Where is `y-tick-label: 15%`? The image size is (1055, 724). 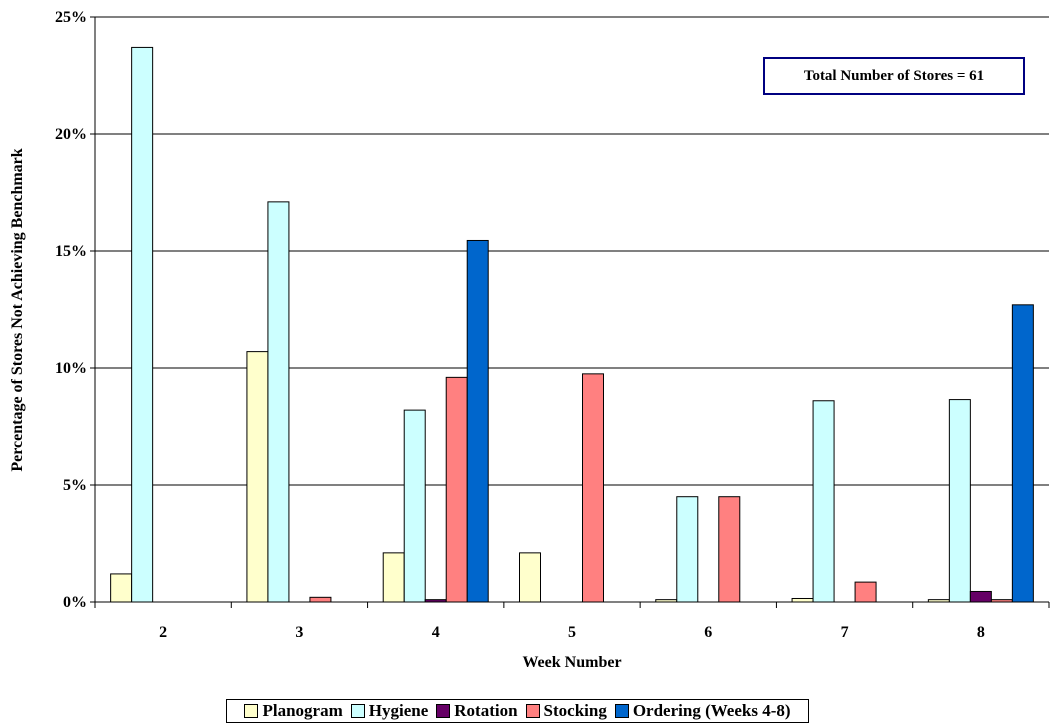 y-tick-label: 15% is located at coordinates (71, 251).